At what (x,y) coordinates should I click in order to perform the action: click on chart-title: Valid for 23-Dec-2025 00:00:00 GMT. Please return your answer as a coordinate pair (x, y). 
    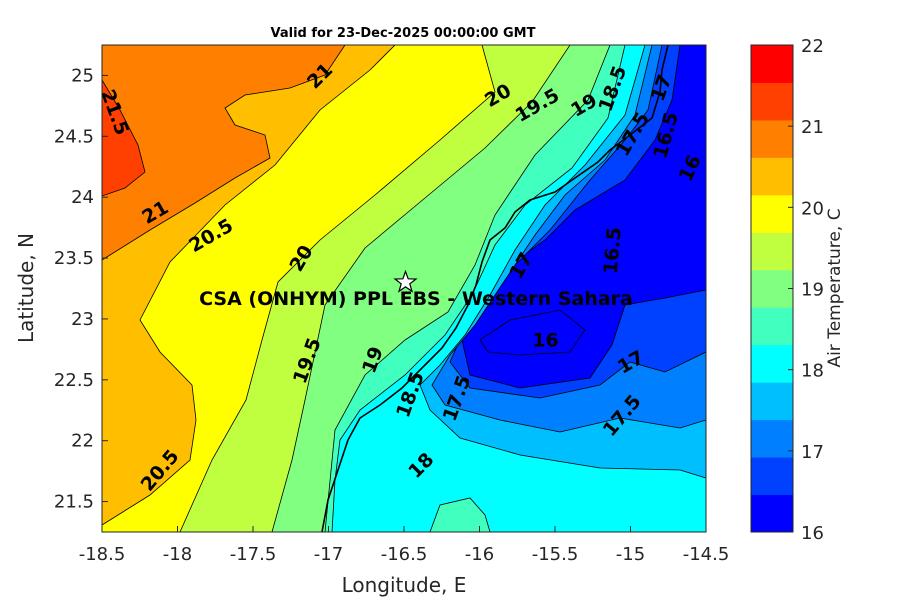
    Looking at the image, I should click on (403, 33).